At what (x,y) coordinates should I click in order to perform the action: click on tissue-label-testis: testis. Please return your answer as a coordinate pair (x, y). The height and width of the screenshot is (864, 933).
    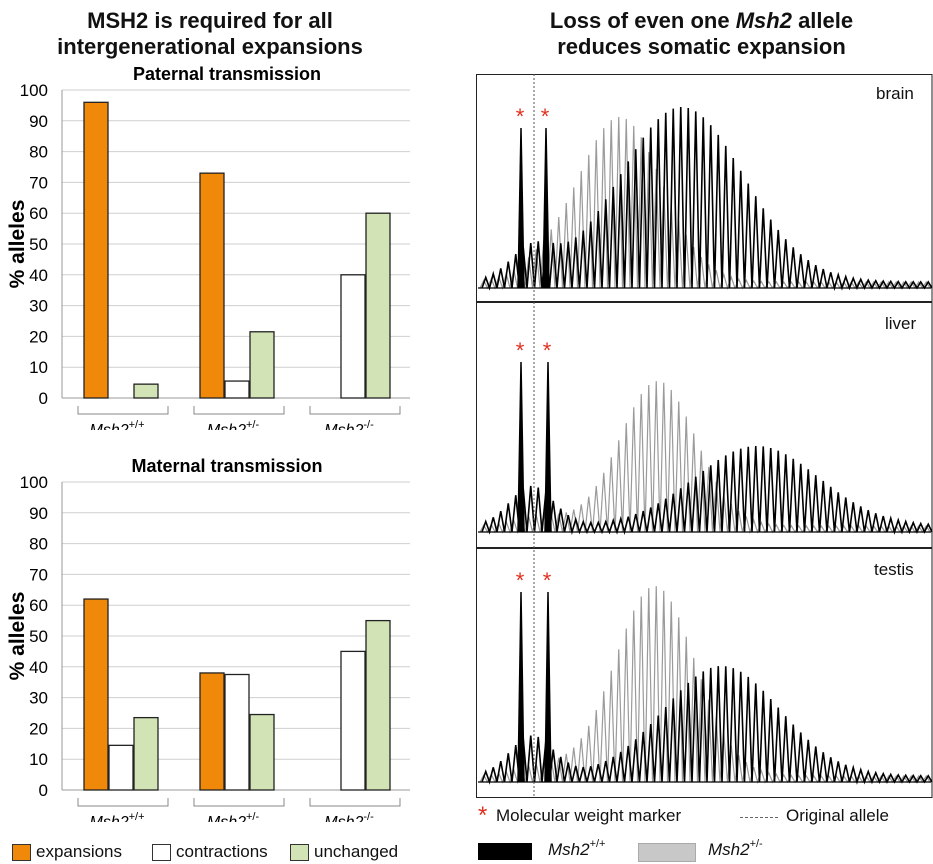
    Looking at the image, I should click on (894, 569).